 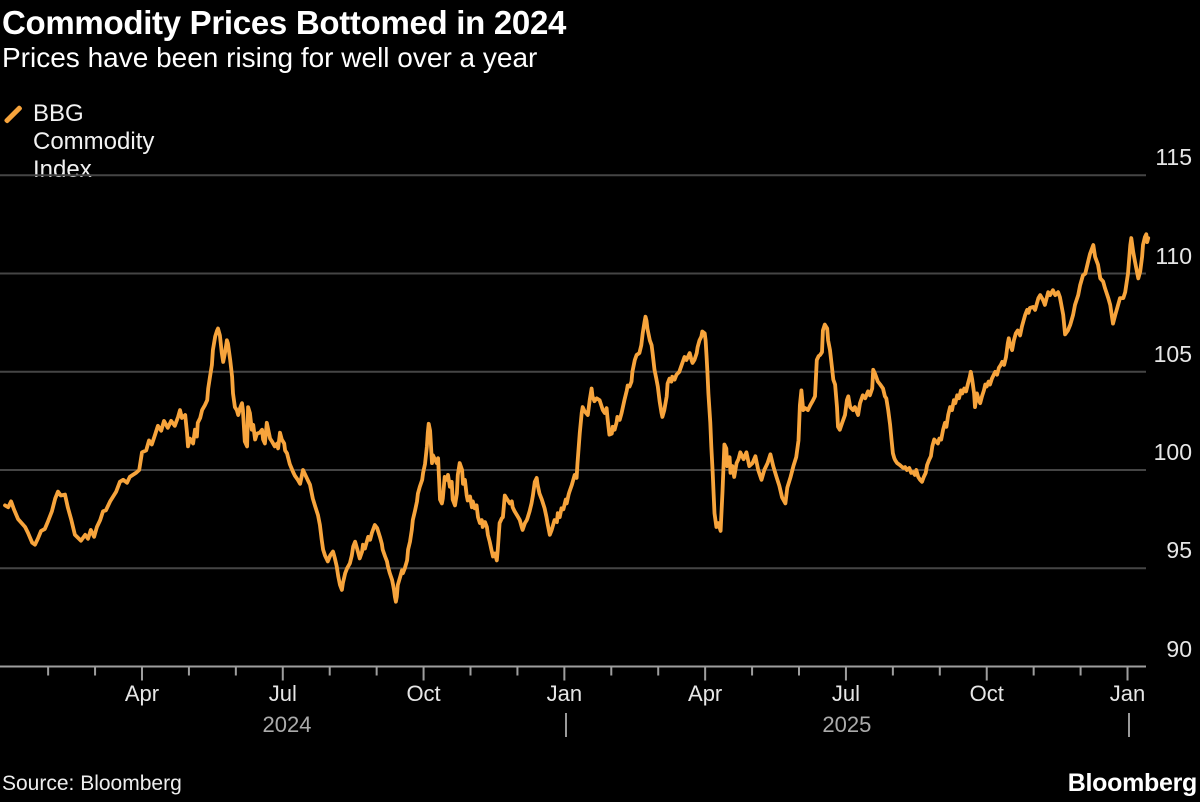 What do you see at coordinates (94, 141) in the screenshot?
I see `legend-label: BBG Commodity Index` at bounding box center [94, 141].